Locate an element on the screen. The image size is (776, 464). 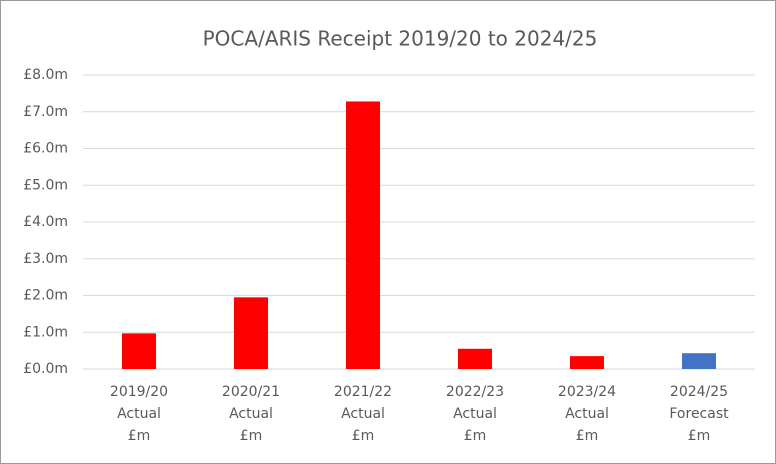
y-tick-label: £7.0m is located at coordinates (45, 112).